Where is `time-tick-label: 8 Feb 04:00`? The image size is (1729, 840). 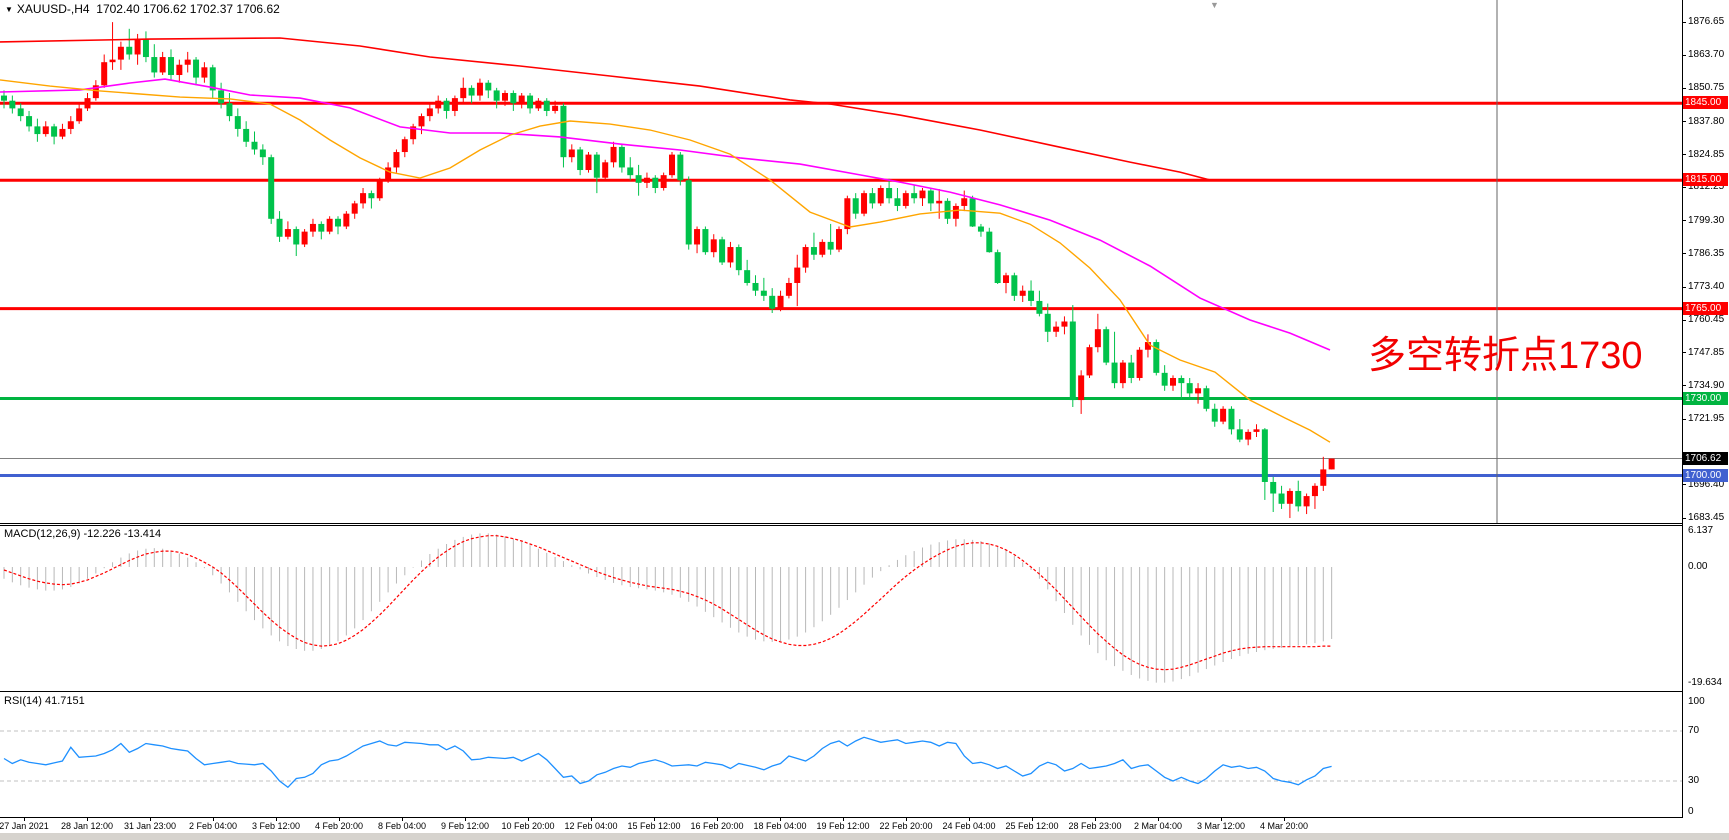 time-tick-label: 8 Feb 04:00 is located at coordinates (402, 826).